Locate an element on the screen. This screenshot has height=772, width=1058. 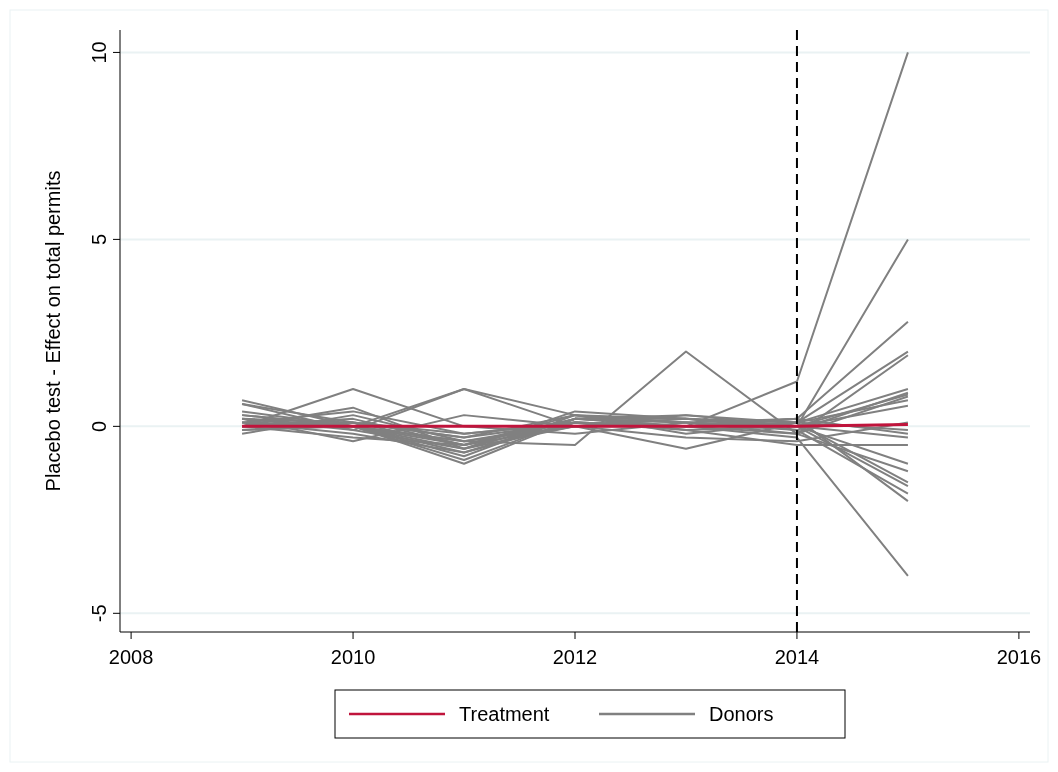
y-tick-label: 0 is located at coordinates (99, 426).